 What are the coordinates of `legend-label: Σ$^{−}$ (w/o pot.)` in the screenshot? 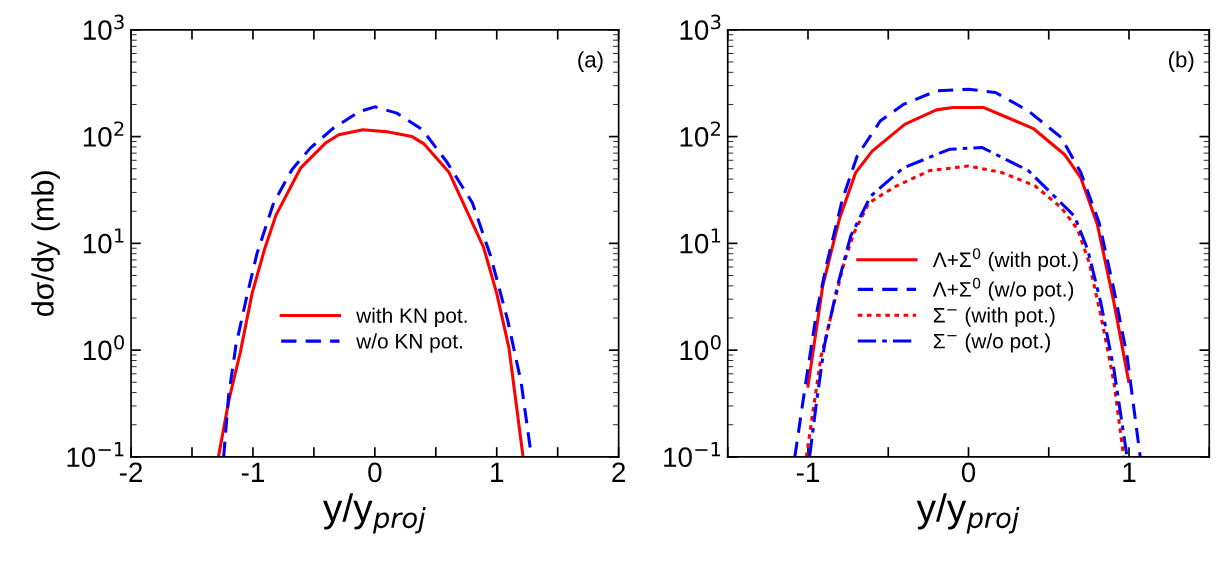 It's located at (991, 343).